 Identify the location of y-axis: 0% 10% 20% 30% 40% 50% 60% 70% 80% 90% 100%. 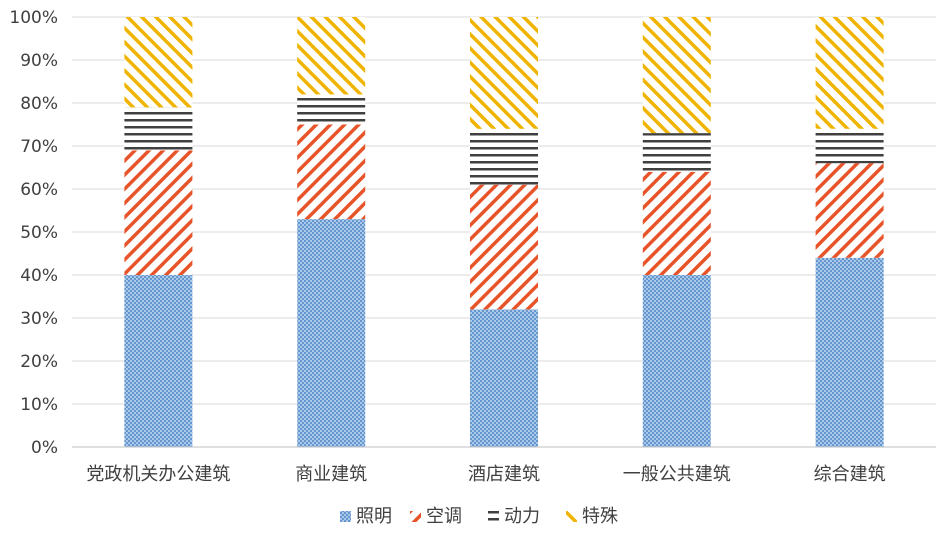
(33, 233).